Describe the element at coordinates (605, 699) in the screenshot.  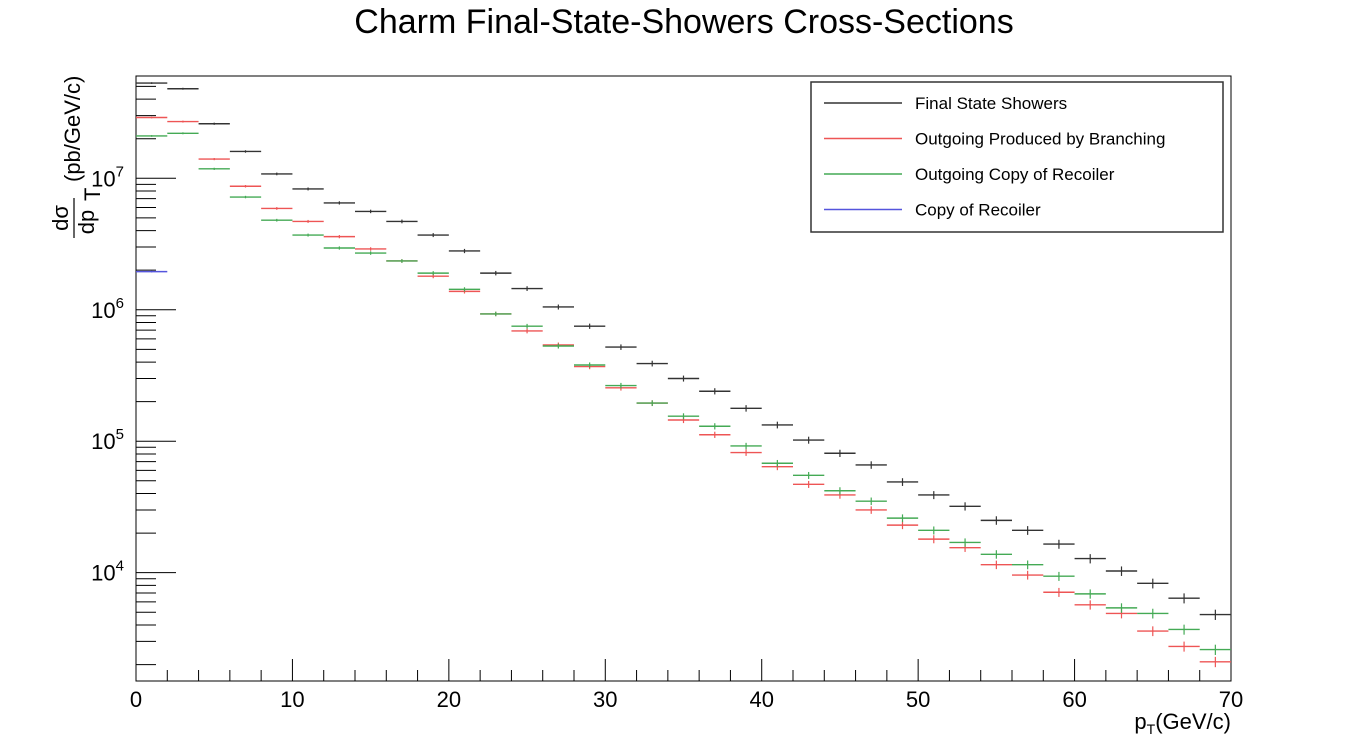
I see `x-tick-label: 30` at that location.